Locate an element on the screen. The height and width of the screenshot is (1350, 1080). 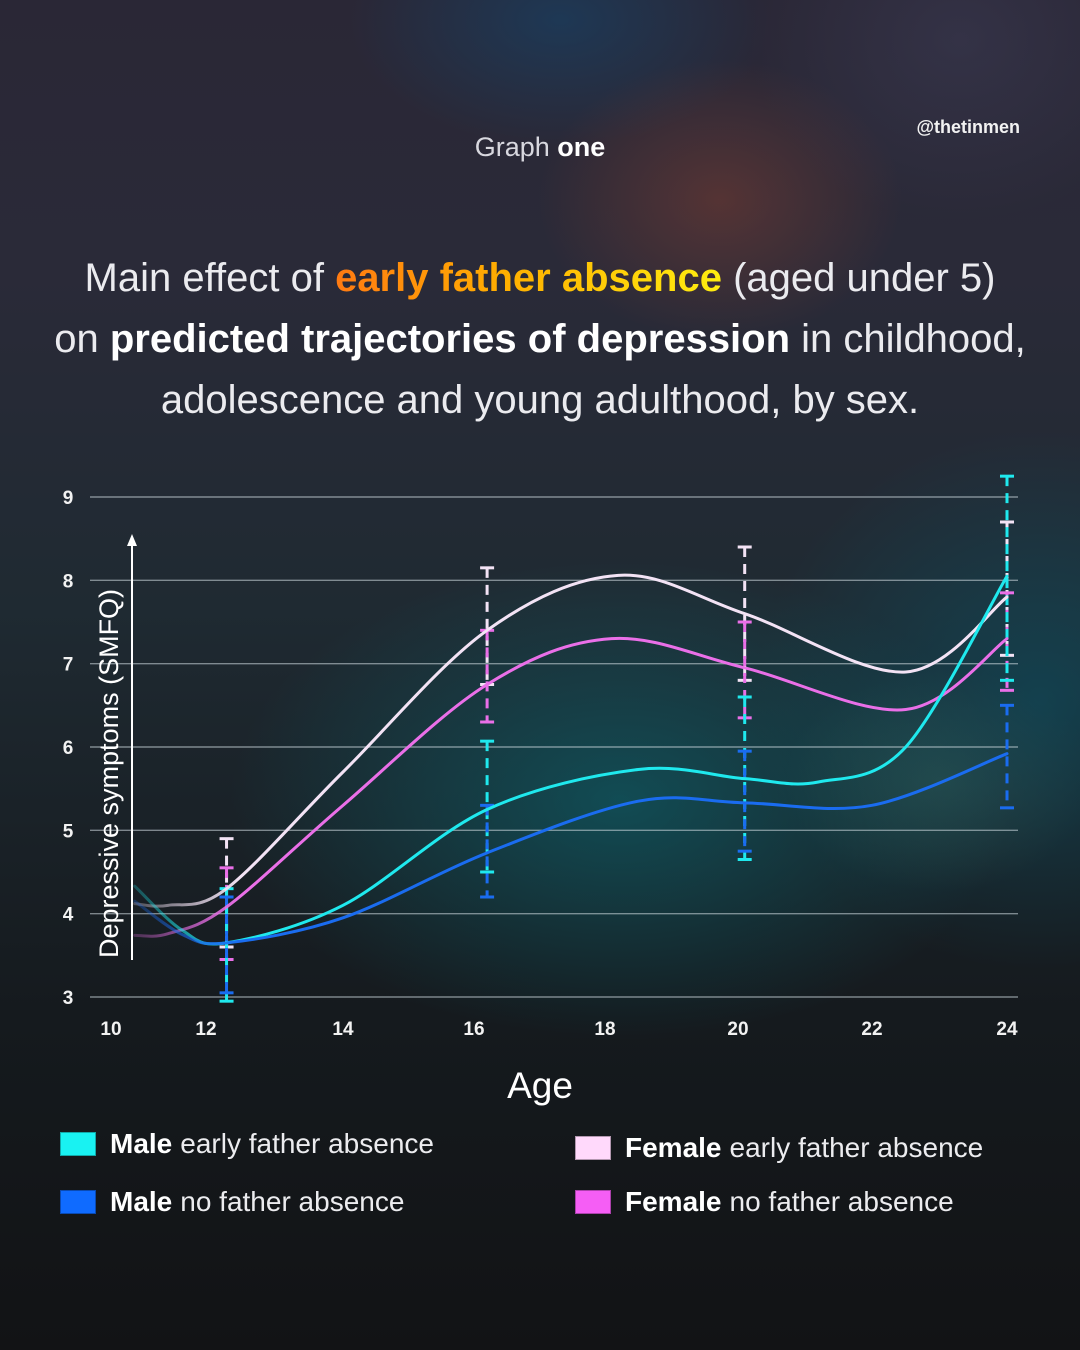
y-axis-arrow is located at coordinates (132, 747).